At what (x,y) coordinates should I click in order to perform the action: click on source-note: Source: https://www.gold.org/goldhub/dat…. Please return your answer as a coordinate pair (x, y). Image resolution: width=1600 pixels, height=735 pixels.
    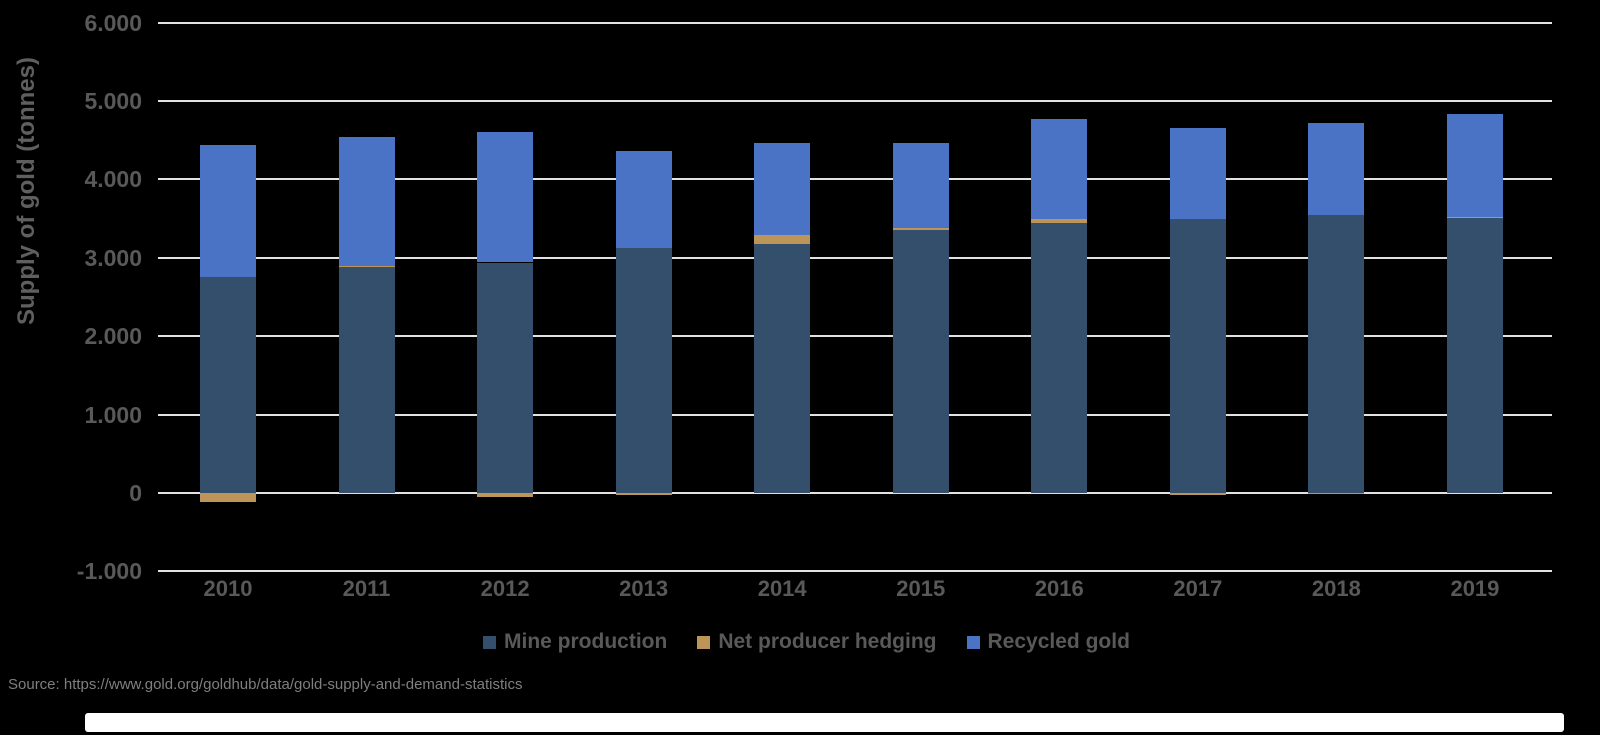
    Looking at the image, I should click on (265, 684).